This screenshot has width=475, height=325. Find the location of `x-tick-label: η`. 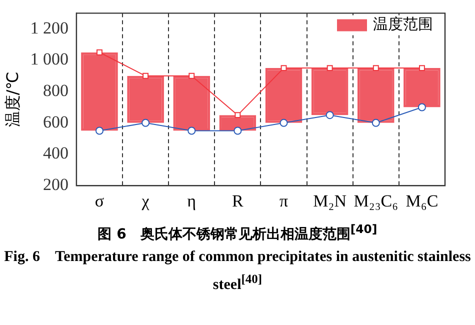

x-tick-label: η is located at coordinates (191, 200).